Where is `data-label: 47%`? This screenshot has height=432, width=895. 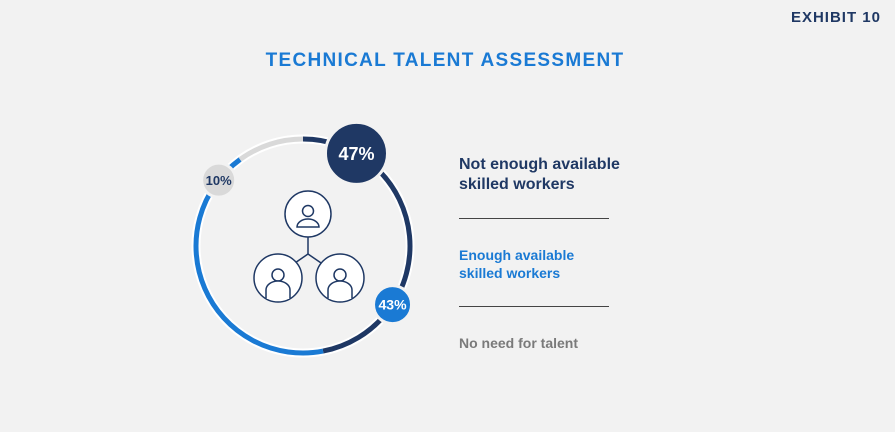 data-label: 47% is located at coordinates (356, 154).